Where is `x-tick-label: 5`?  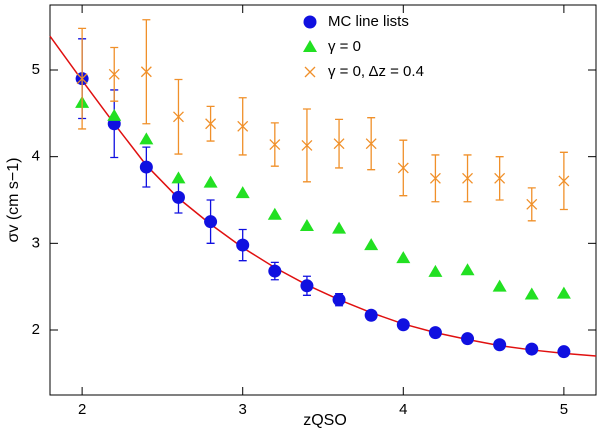 x-tick-label: 5 is located at coordinates (564, 409).